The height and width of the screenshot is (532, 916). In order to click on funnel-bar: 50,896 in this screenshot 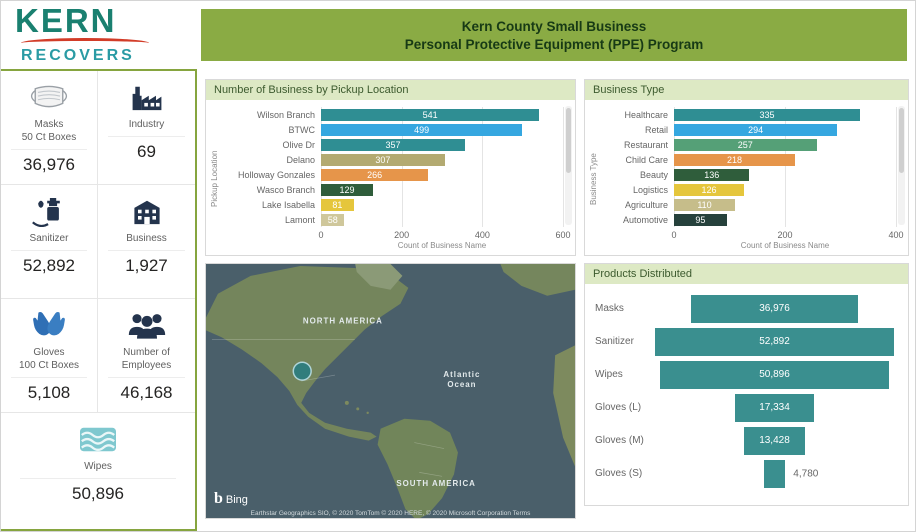, I will do `click(774, 374)`.